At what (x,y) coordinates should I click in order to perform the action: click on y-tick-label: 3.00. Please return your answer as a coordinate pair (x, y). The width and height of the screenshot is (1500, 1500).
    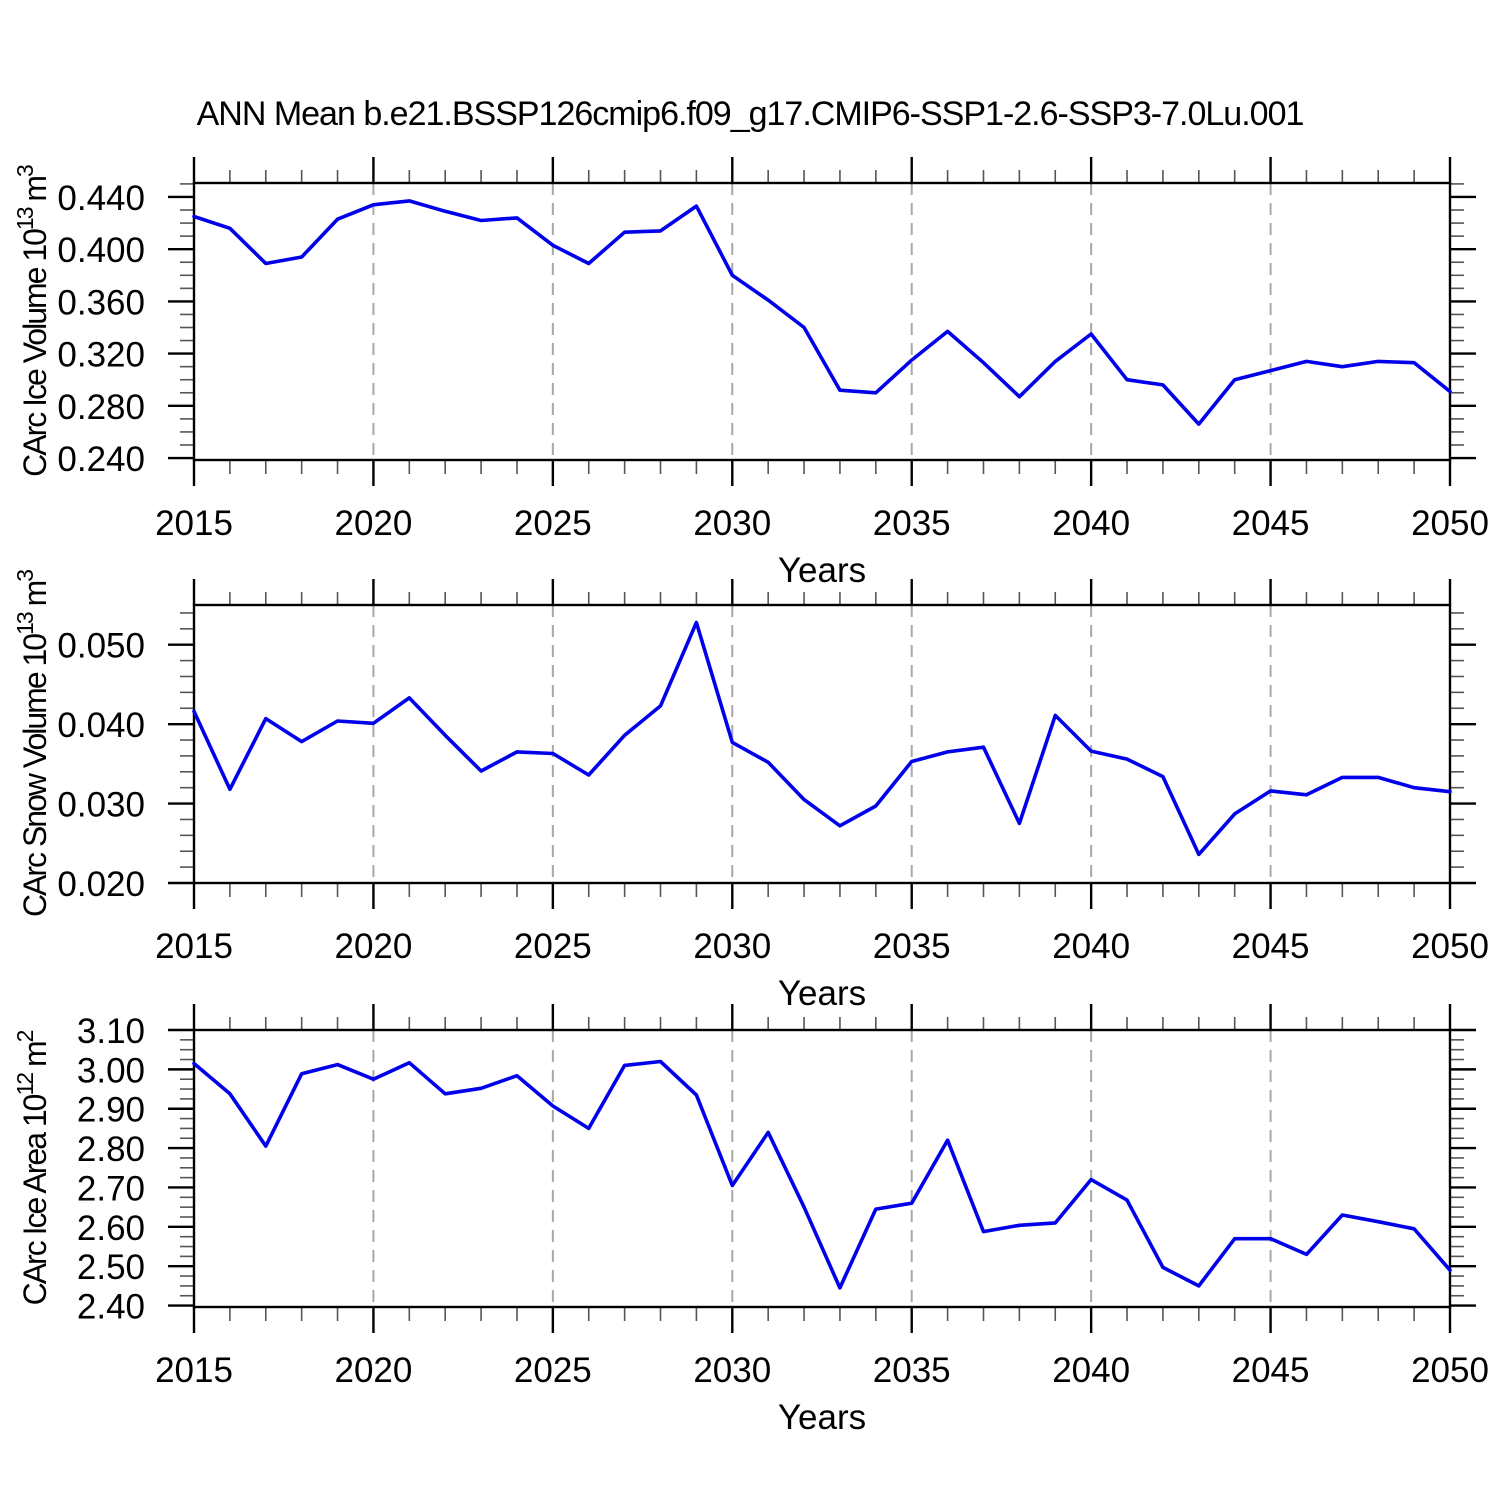
    Looking at the image, I should click on (111, 1070).